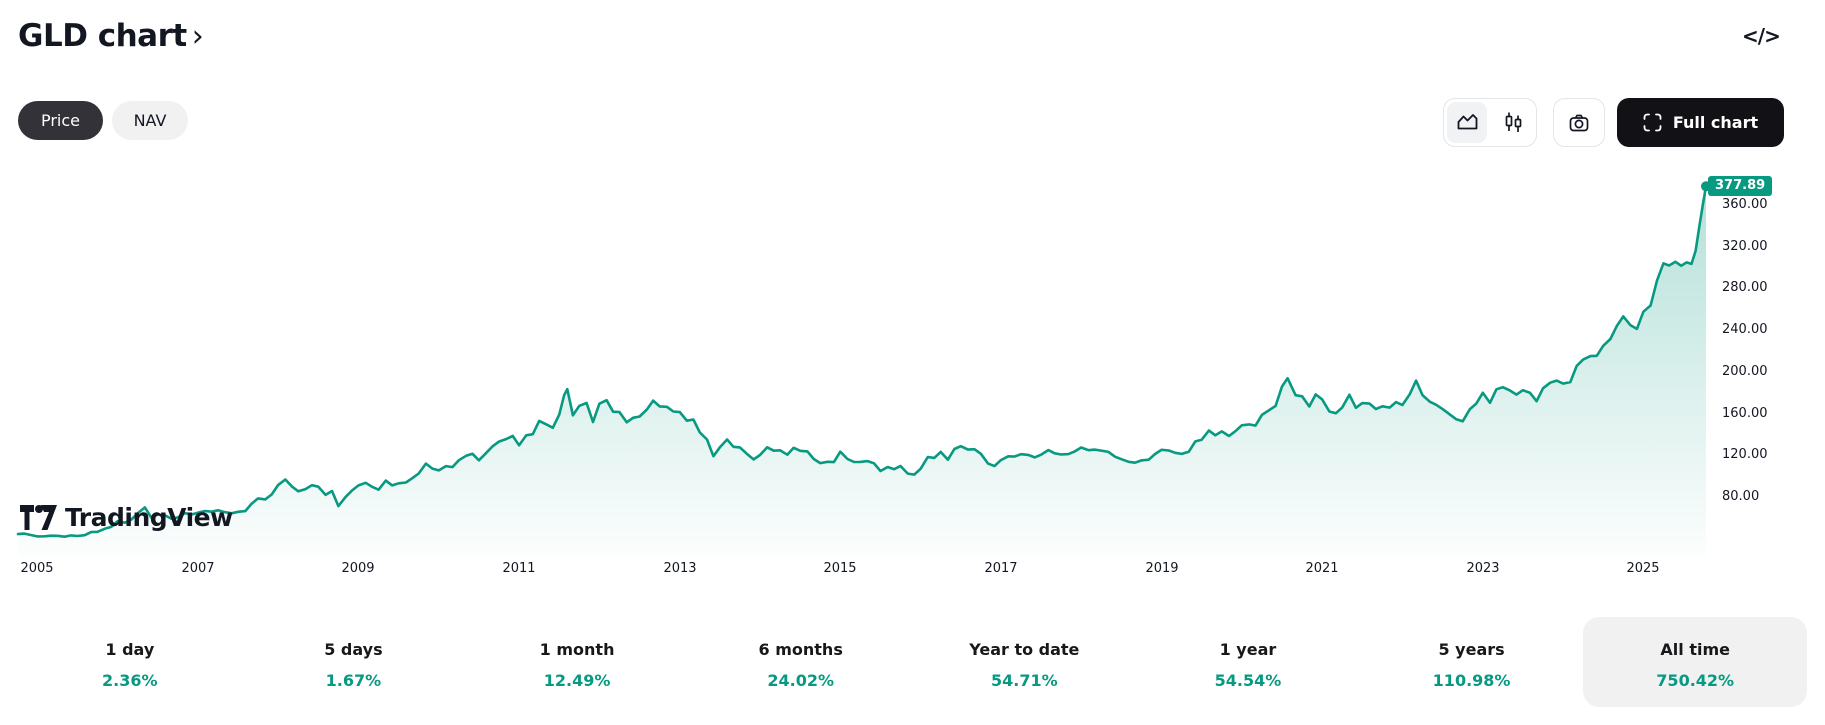  I want to click on y-axis-label: 160.00, so click(1745, 413).